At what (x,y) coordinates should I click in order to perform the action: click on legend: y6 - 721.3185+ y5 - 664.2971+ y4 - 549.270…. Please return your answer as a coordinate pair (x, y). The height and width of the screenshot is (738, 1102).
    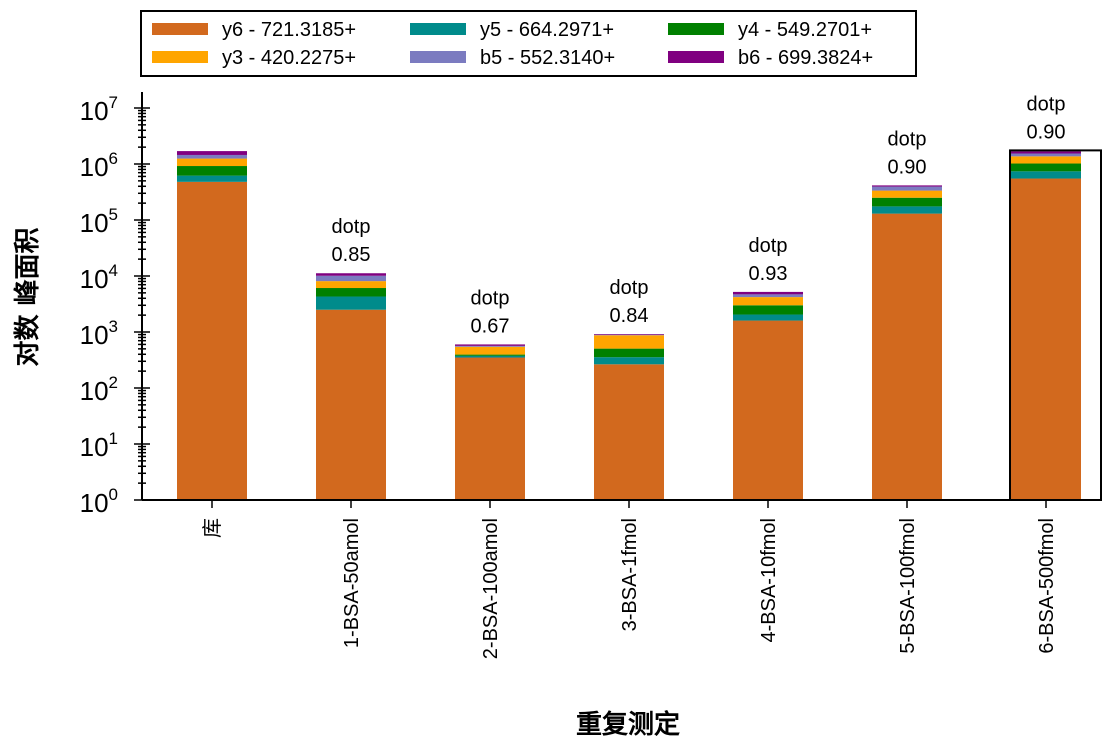
    Looking at the image, I should click on (528, 43).